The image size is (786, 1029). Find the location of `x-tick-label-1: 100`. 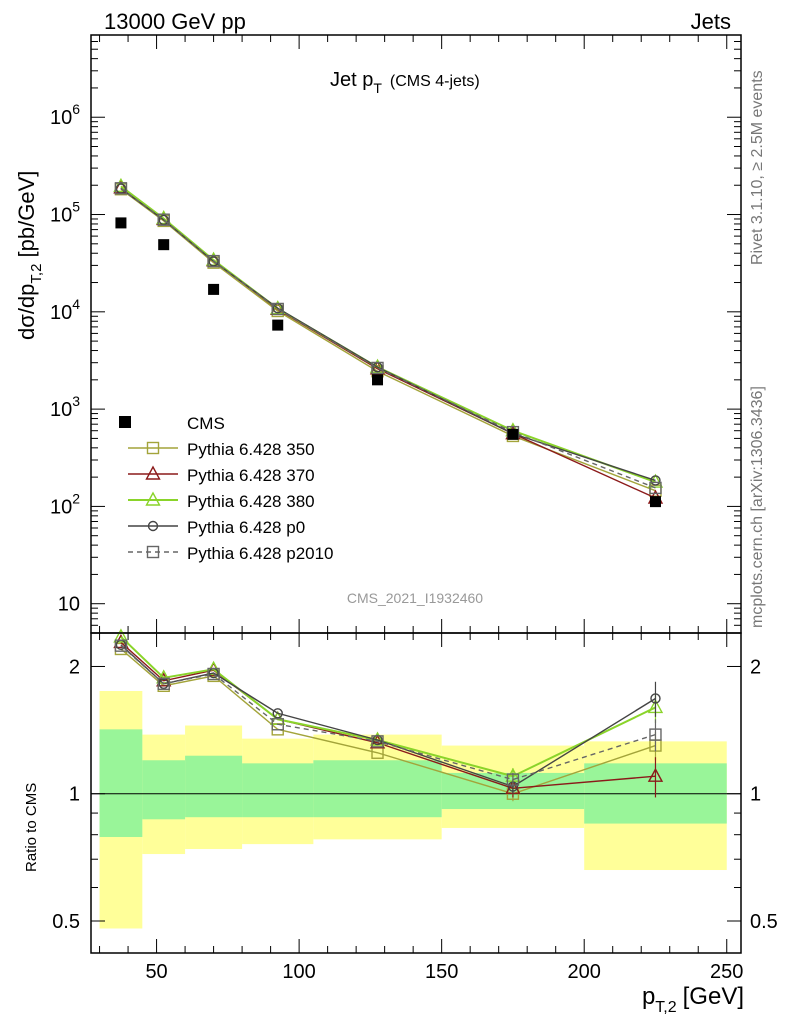

x-tick-label-1: 100 is located at coordinates (298, 972).